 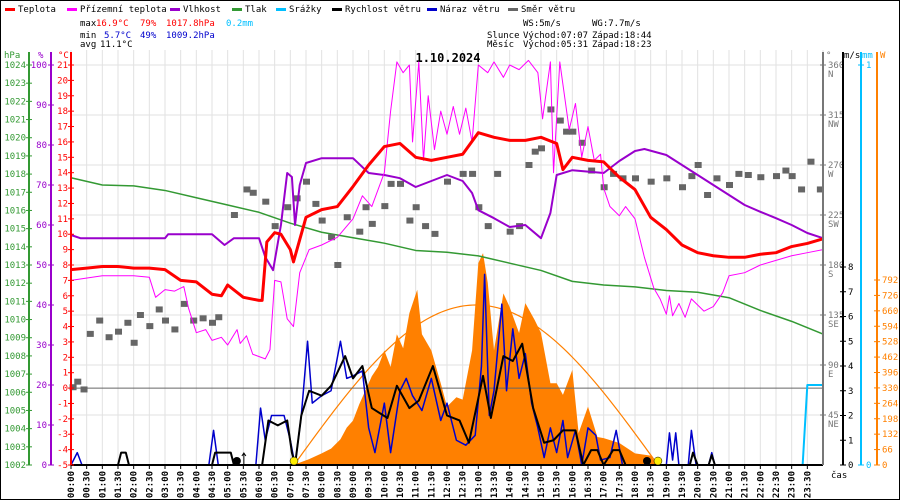 What do you see at coordinates (88, 36) in the screenshot?
I see `stats-min-label: min` at bounding box center [88, 36].